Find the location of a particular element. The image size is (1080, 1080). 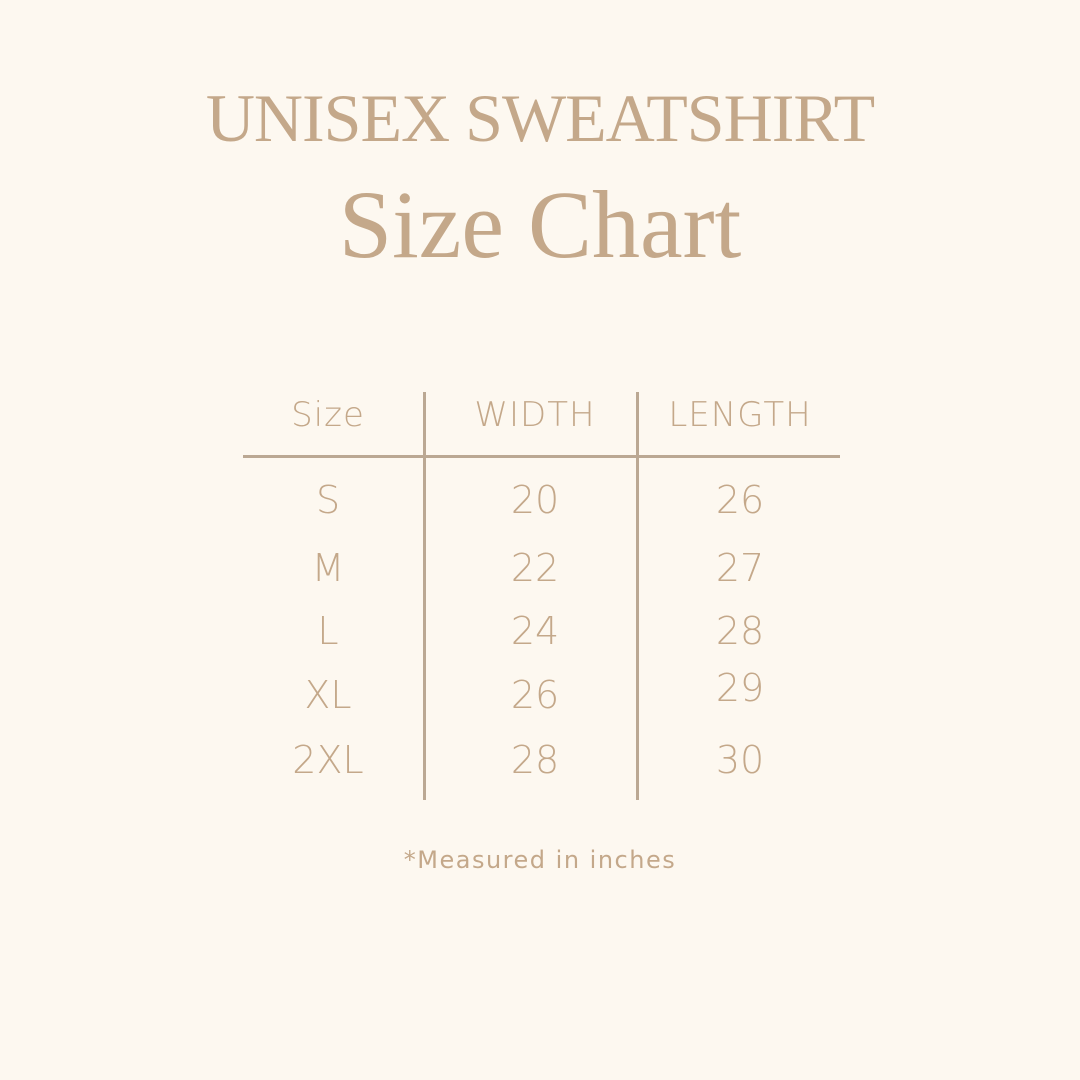

table-cell: 30 is located at coordinates (740, 760).